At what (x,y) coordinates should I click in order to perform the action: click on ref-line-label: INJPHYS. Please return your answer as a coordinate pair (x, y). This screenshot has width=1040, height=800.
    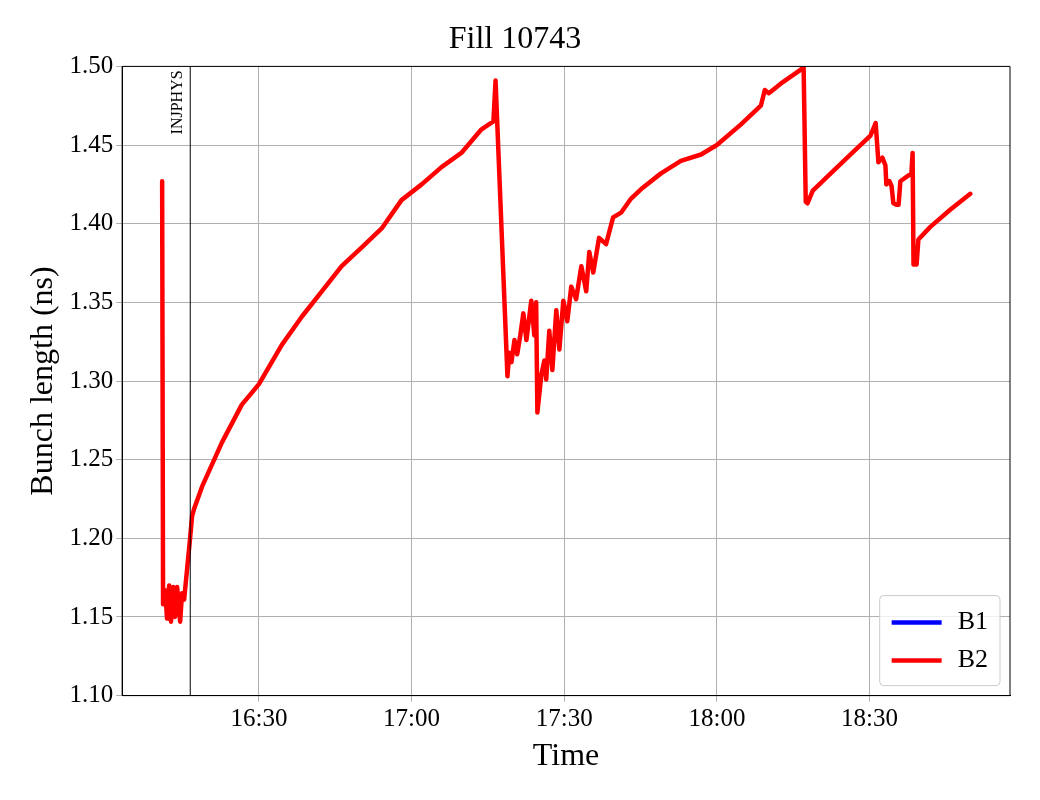
    Looking at the image, I should click on (177, 102).